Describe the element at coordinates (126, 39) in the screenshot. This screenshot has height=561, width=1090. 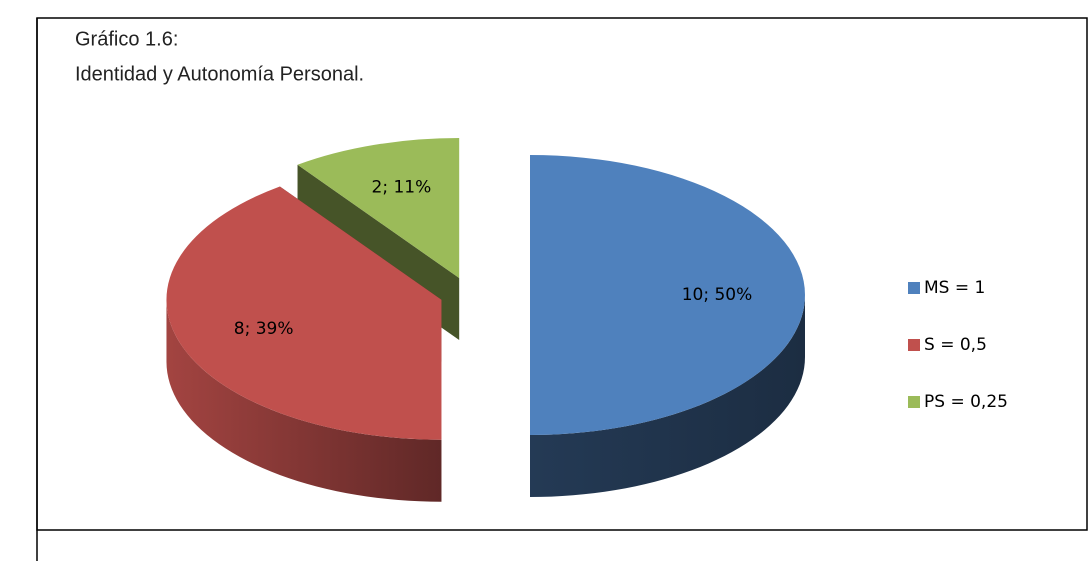
I see `chart-title: Gráfico 1.6:` at that location.